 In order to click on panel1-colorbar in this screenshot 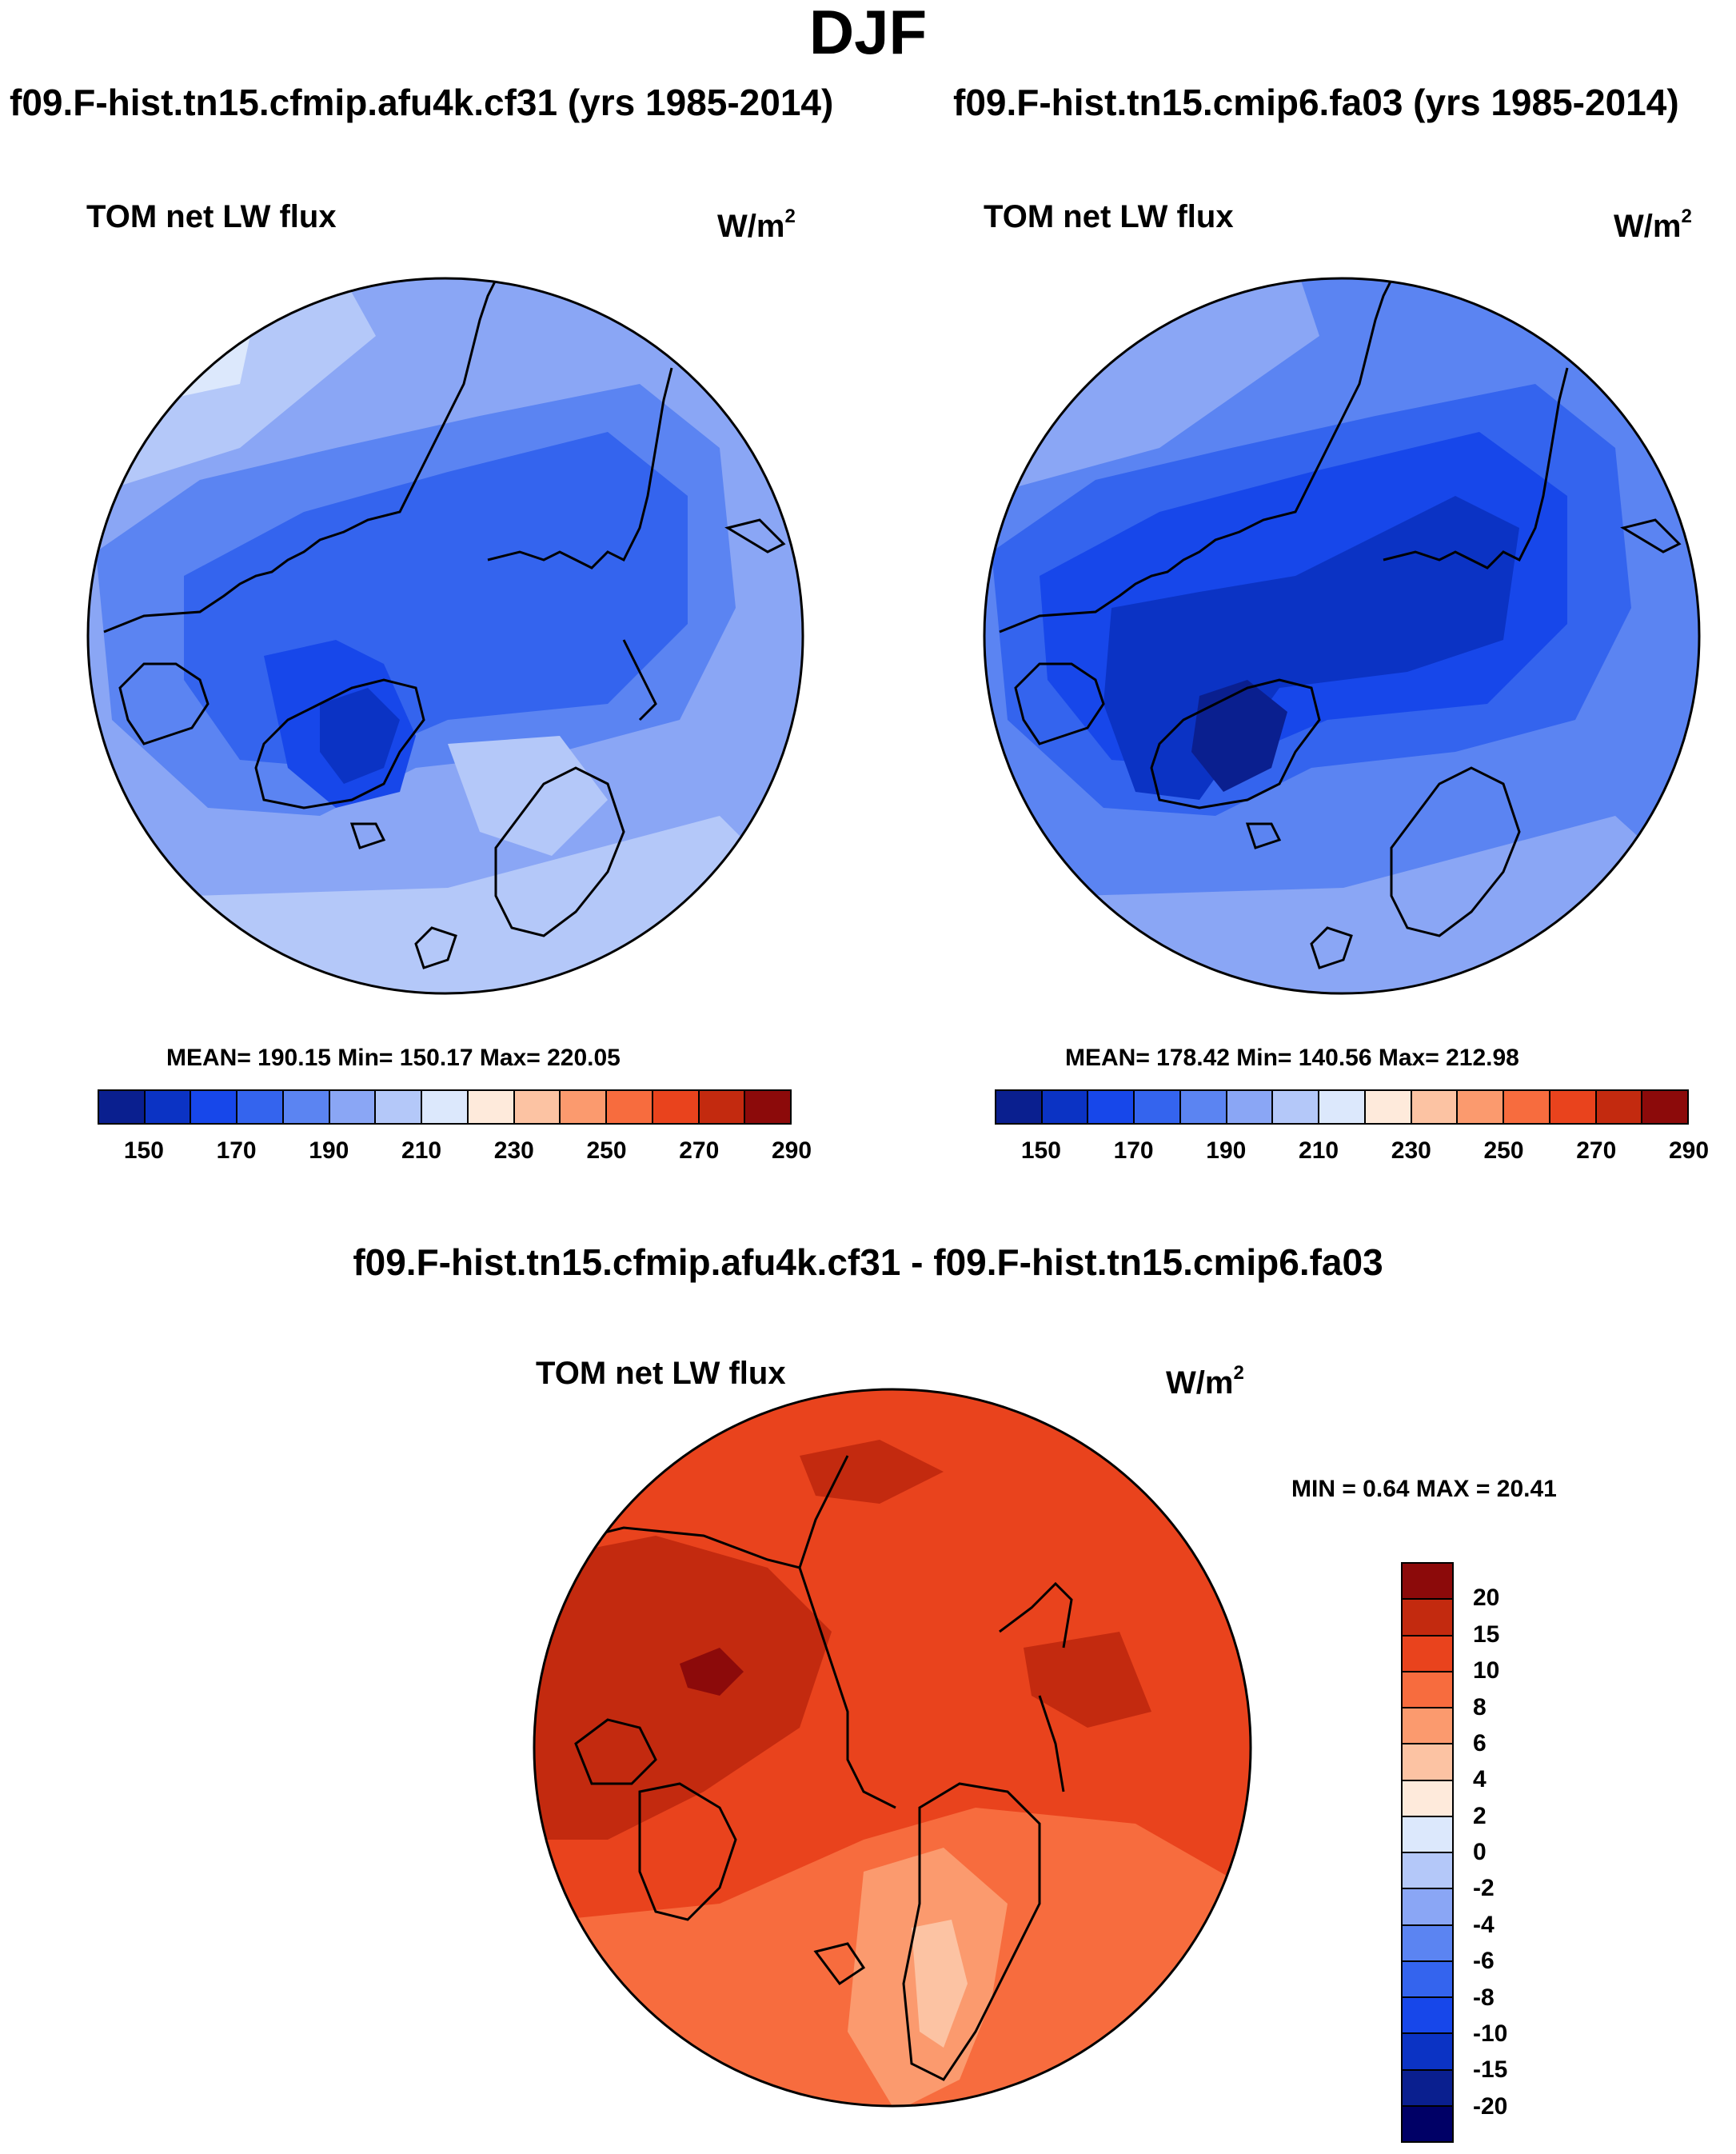, I will do `click(445, 1107)`.